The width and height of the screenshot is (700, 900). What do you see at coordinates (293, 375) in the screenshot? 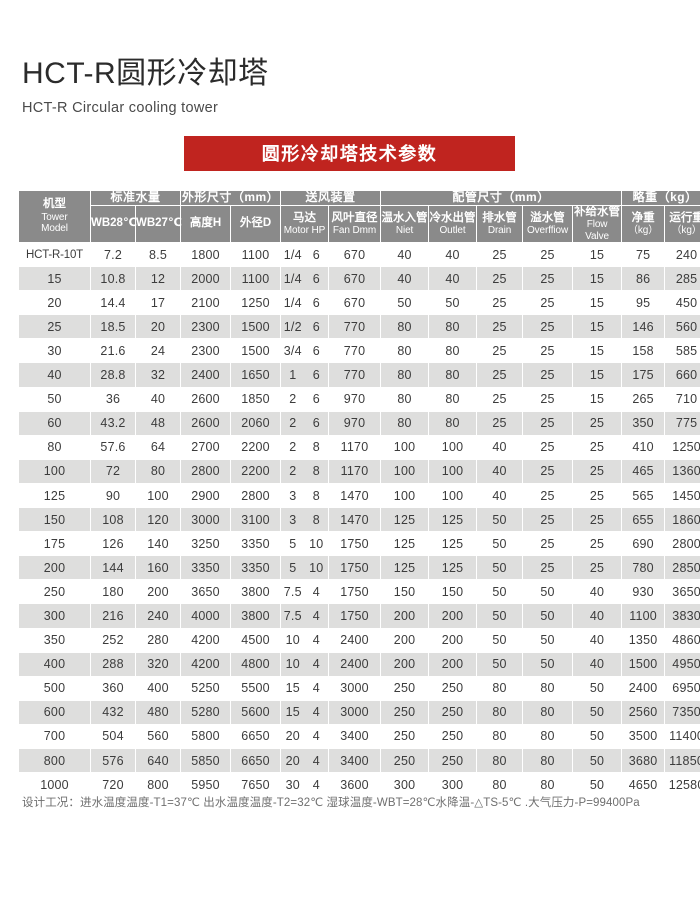
I see `cell-motor-hp: 1` at bounding box center [293, 375].